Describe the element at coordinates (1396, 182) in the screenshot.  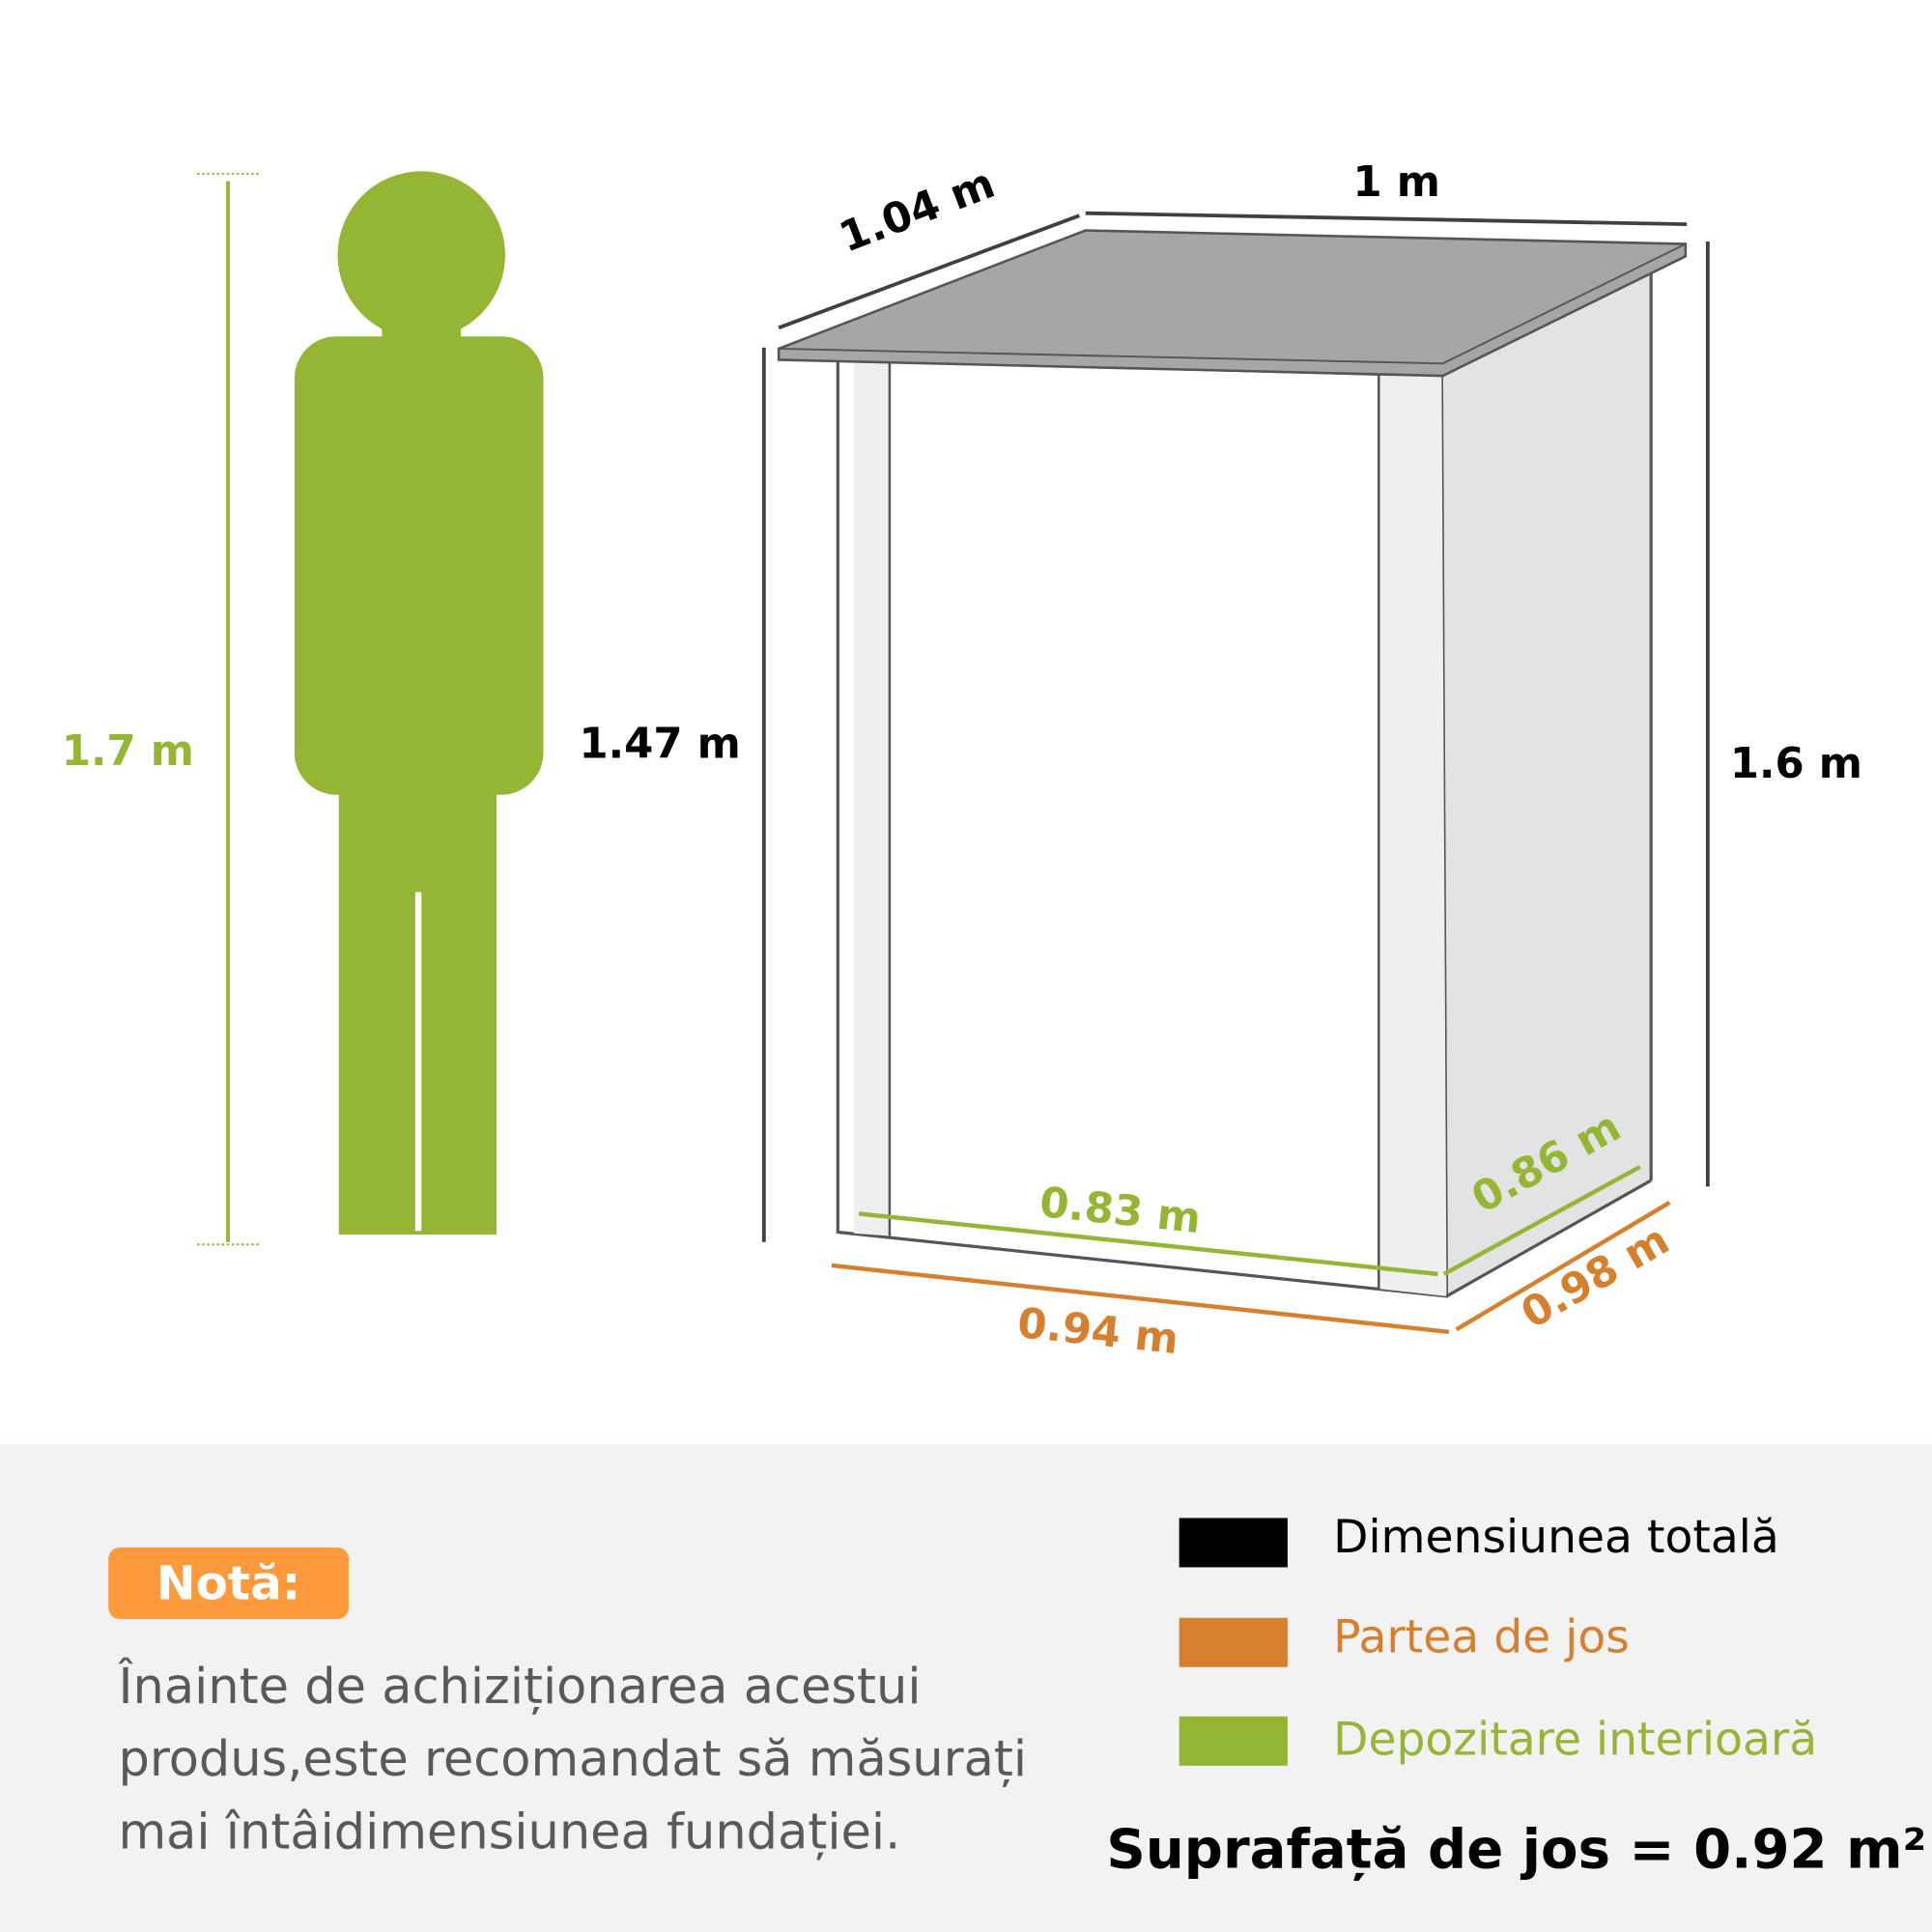
I see `roof-width-label: 1 m` at that location.